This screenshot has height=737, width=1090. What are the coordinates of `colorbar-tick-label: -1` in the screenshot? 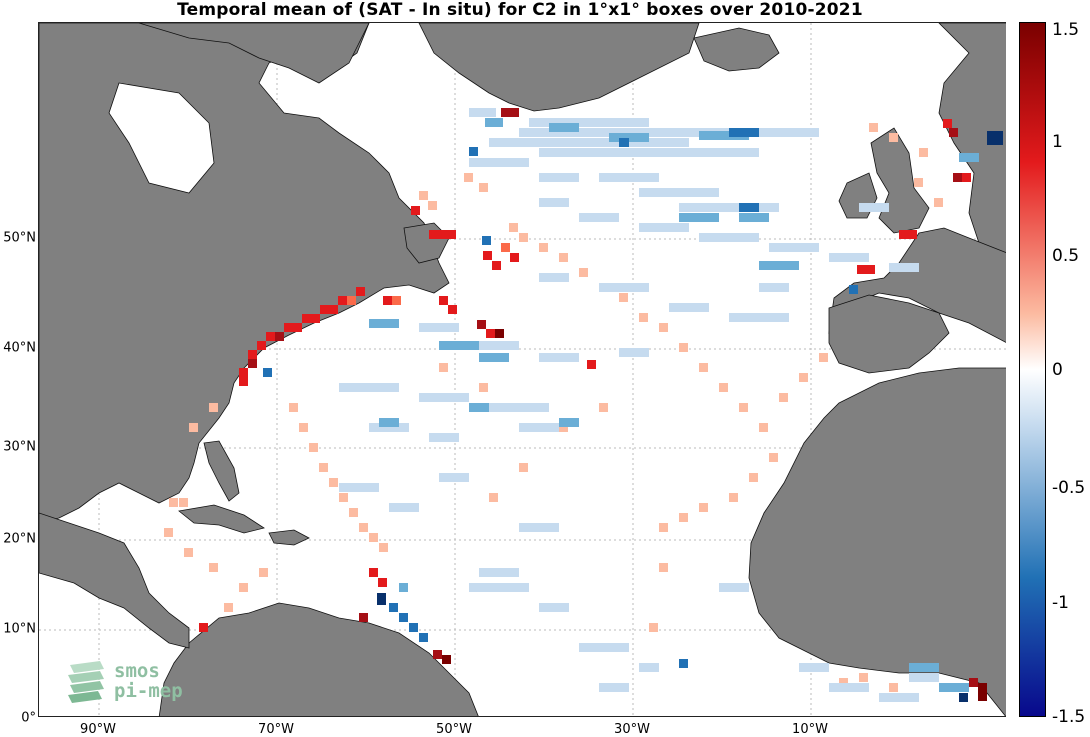 It's located at (1060, 603).